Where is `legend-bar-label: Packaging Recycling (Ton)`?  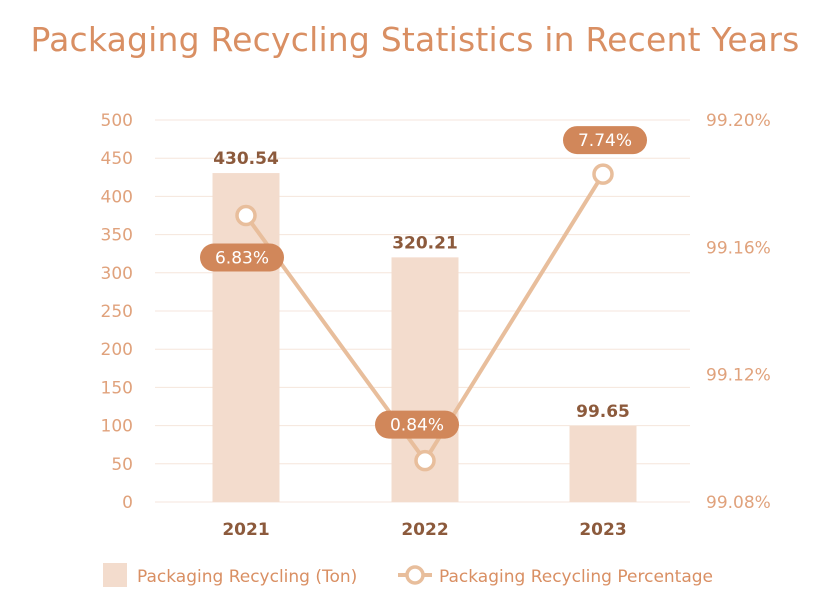
legend-bar-label: Packaging Recycling (Ton) is located at coordinates (247, 577).